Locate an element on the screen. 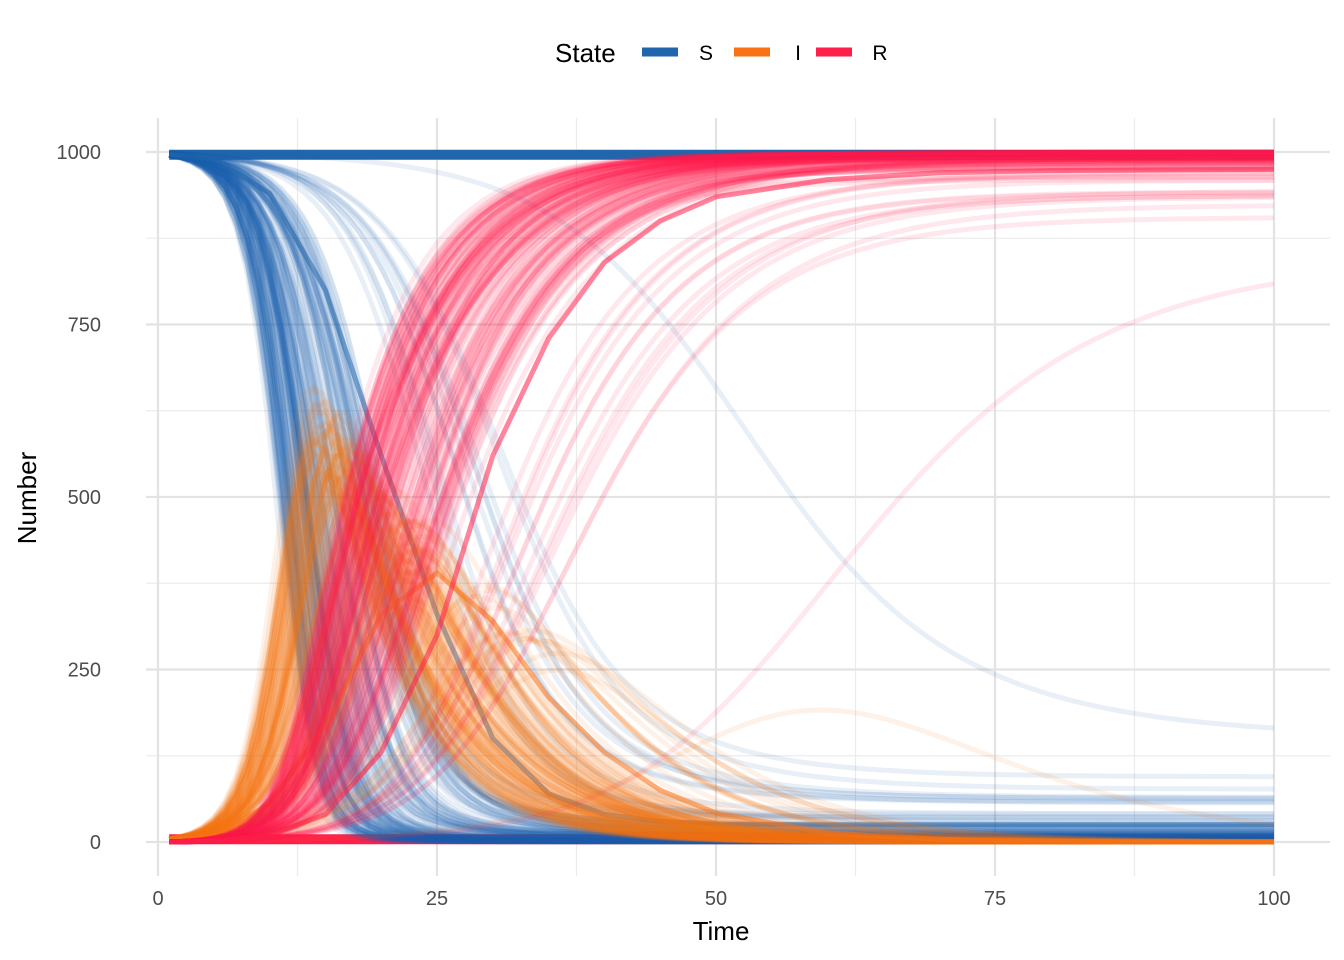  legend-label-S: S is located at coordinates (706, 53).